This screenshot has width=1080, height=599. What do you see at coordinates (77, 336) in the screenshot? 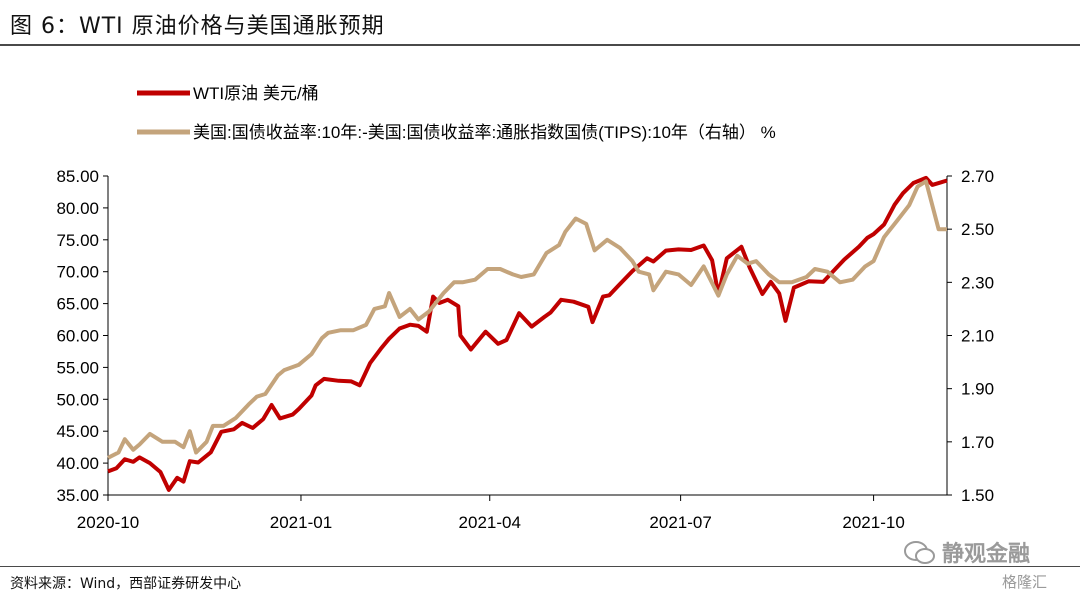
I see `left-tick-label: 60.00` at bounding box center [77, 336].